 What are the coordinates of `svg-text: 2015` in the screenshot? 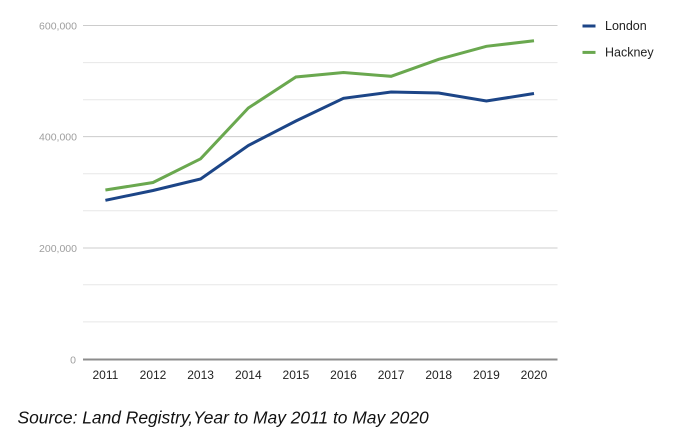 It's located at (296, 375).